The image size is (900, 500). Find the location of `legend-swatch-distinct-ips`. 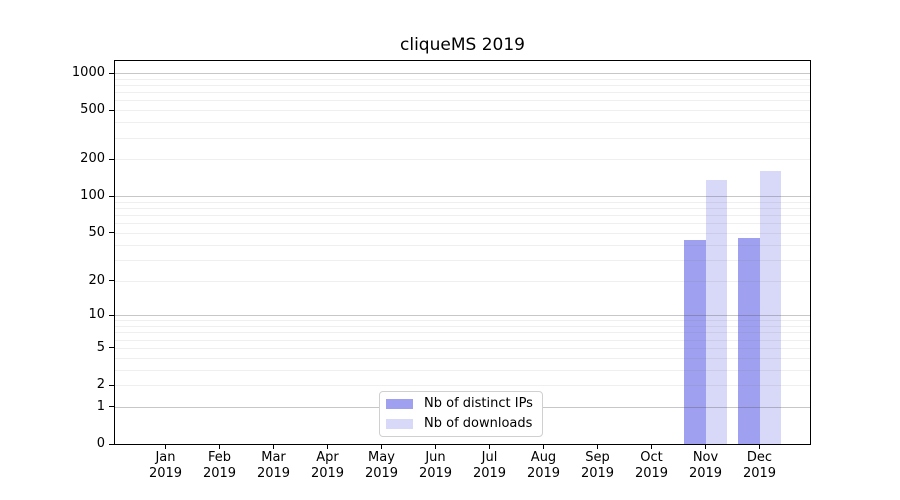

legend-swatch-distinct-ips is located at coordinates (399, 404).